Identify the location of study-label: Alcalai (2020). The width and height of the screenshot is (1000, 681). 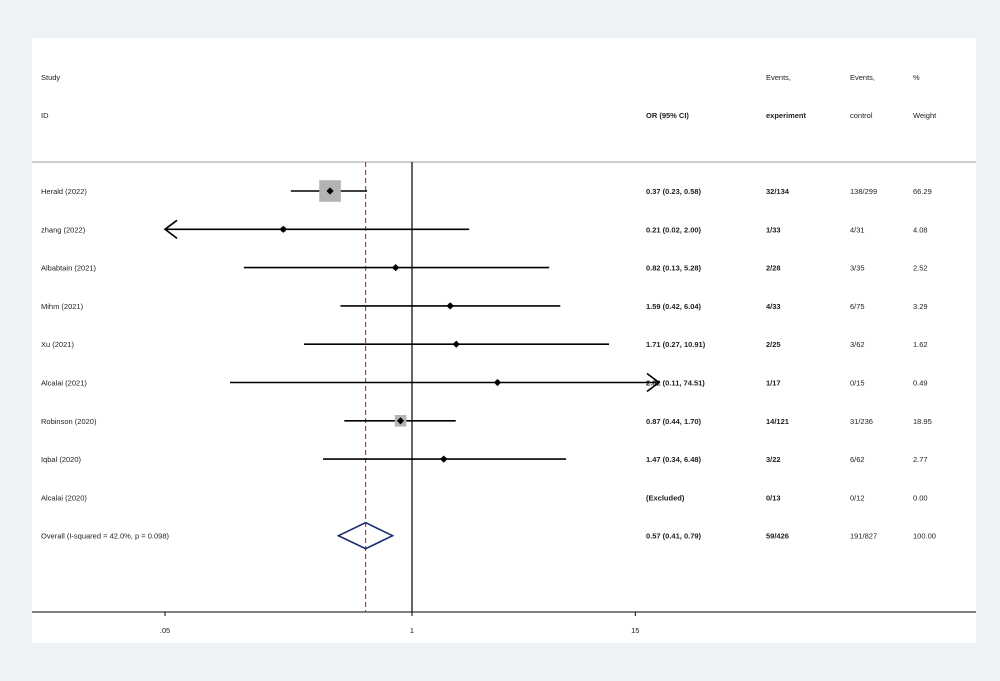
(64, 497).